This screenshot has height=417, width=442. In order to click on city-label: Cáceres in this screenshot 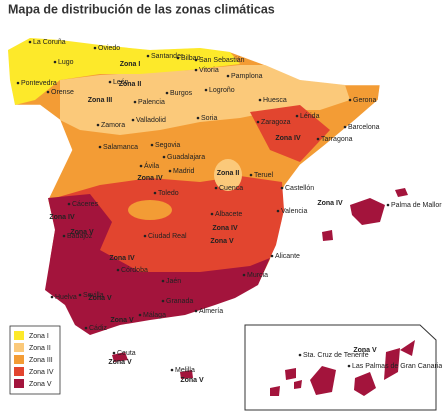, I will do `click(85, 204)`.